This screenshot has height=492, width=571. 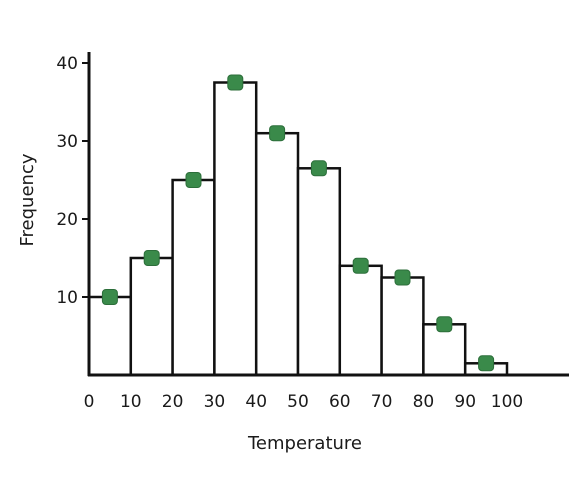 What do you see at coordinates (304, 443) in the screenshot?
I see `x-axis-title: Temperature` at bounding box center [304, 443].